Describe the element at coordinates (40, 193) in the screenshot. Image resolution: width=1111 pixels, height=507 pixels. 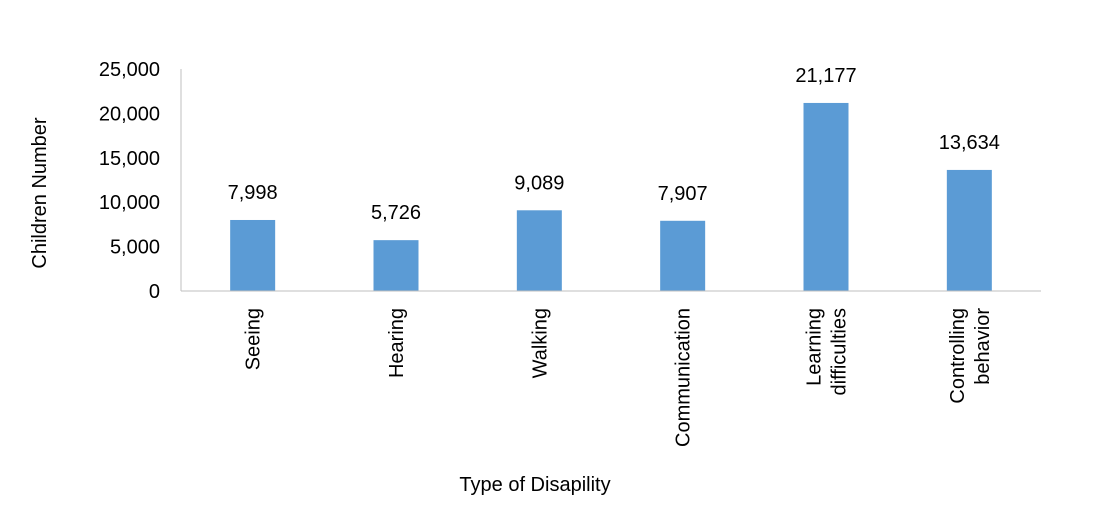
I see `y-axis-title: Children Number` at that location.